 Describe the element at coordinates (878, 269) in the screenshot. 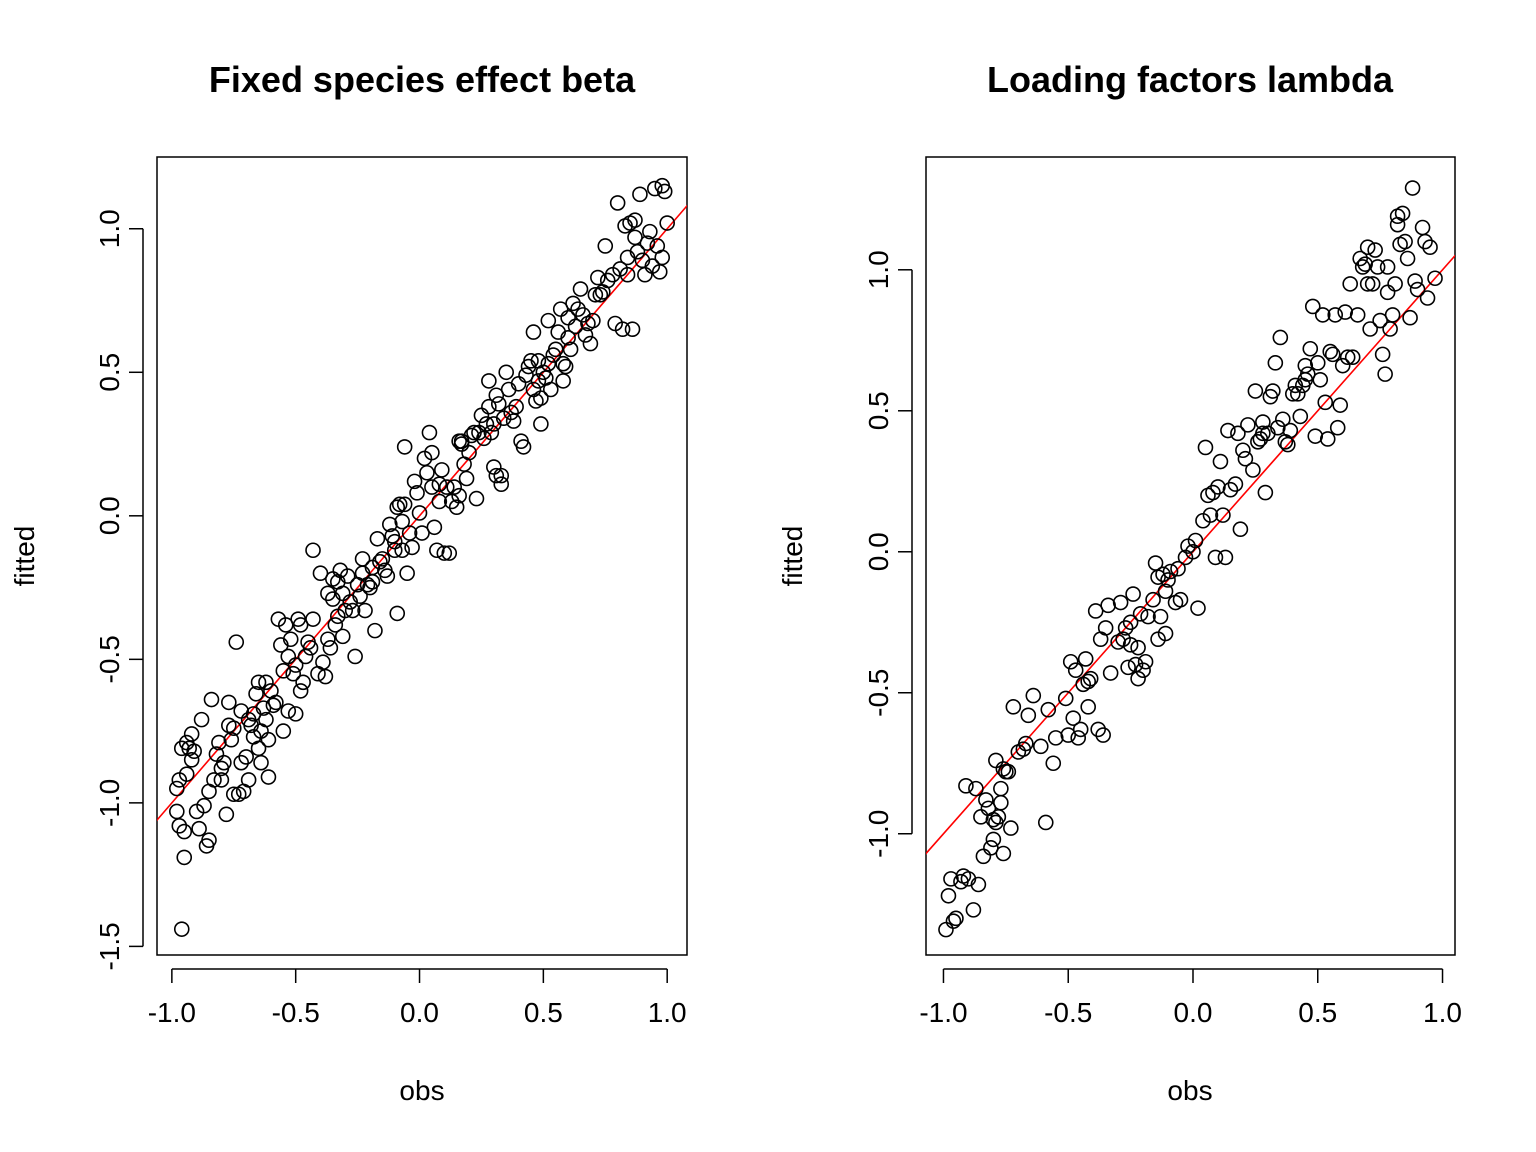

I see `y-tick-label: 1.0` at that location.